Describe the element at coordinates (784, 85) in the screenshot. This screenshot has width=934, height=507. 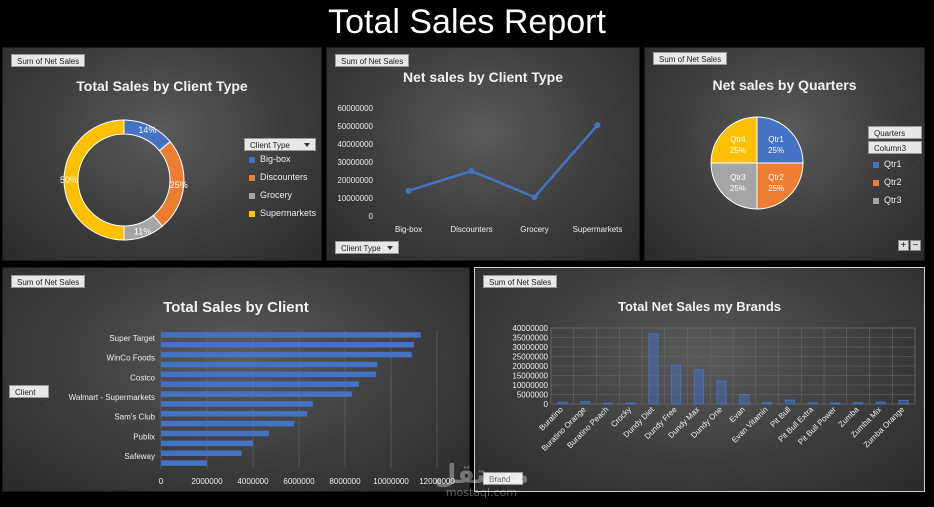
I see `chart-title: Net sales by Quarters` at that location.